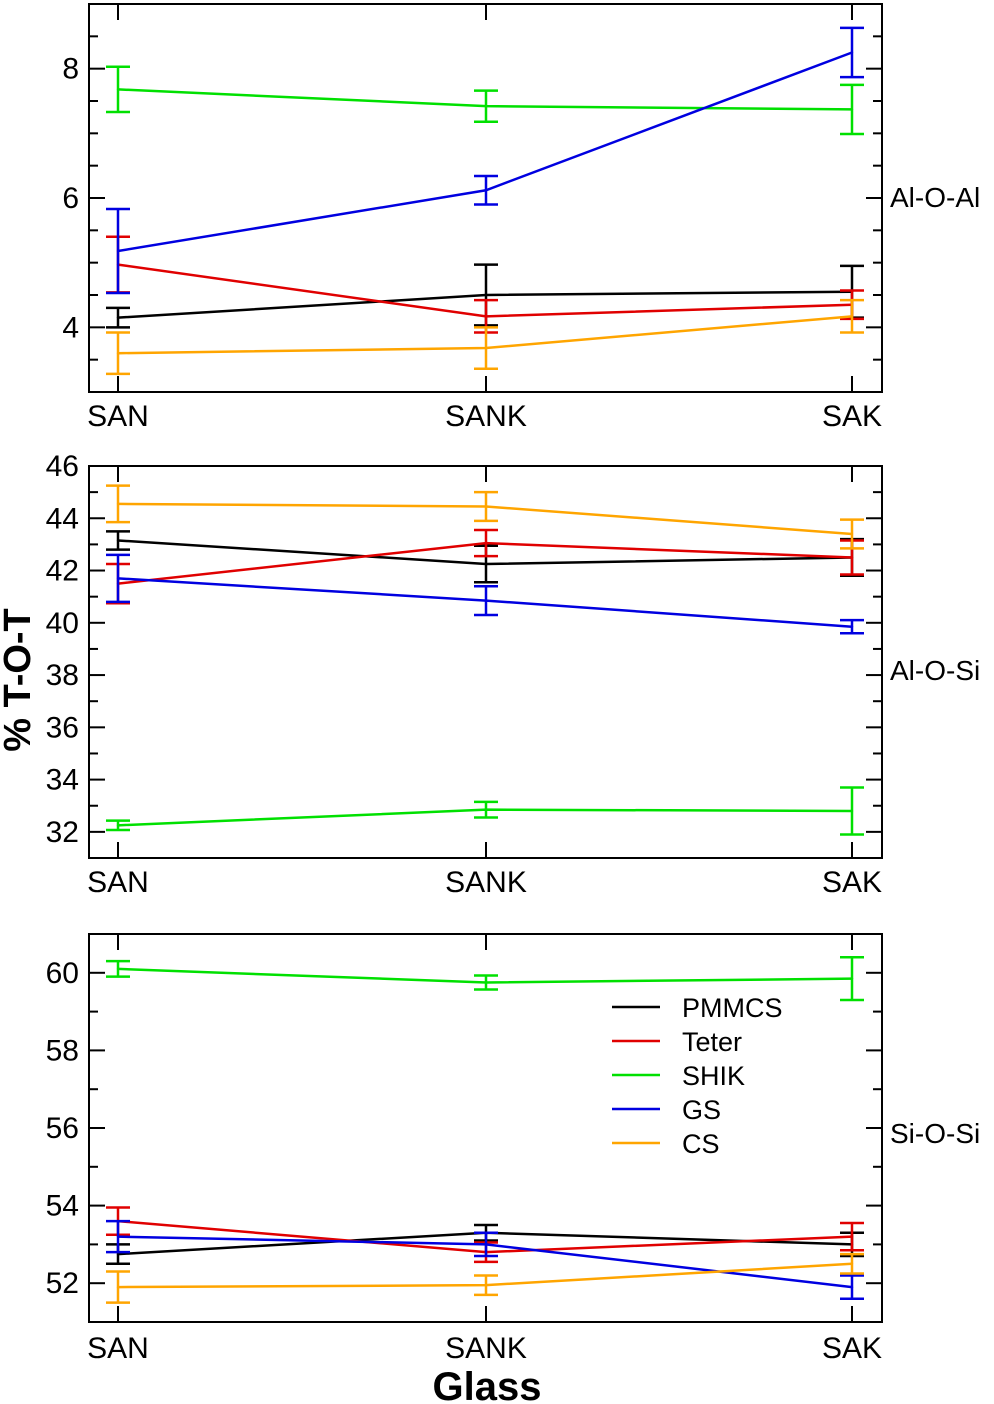 The image size is (994, 1404). Describe the element at coordinates (666, 1144) in the screenshot. I see `legend-entry-cs: CS` at that location.